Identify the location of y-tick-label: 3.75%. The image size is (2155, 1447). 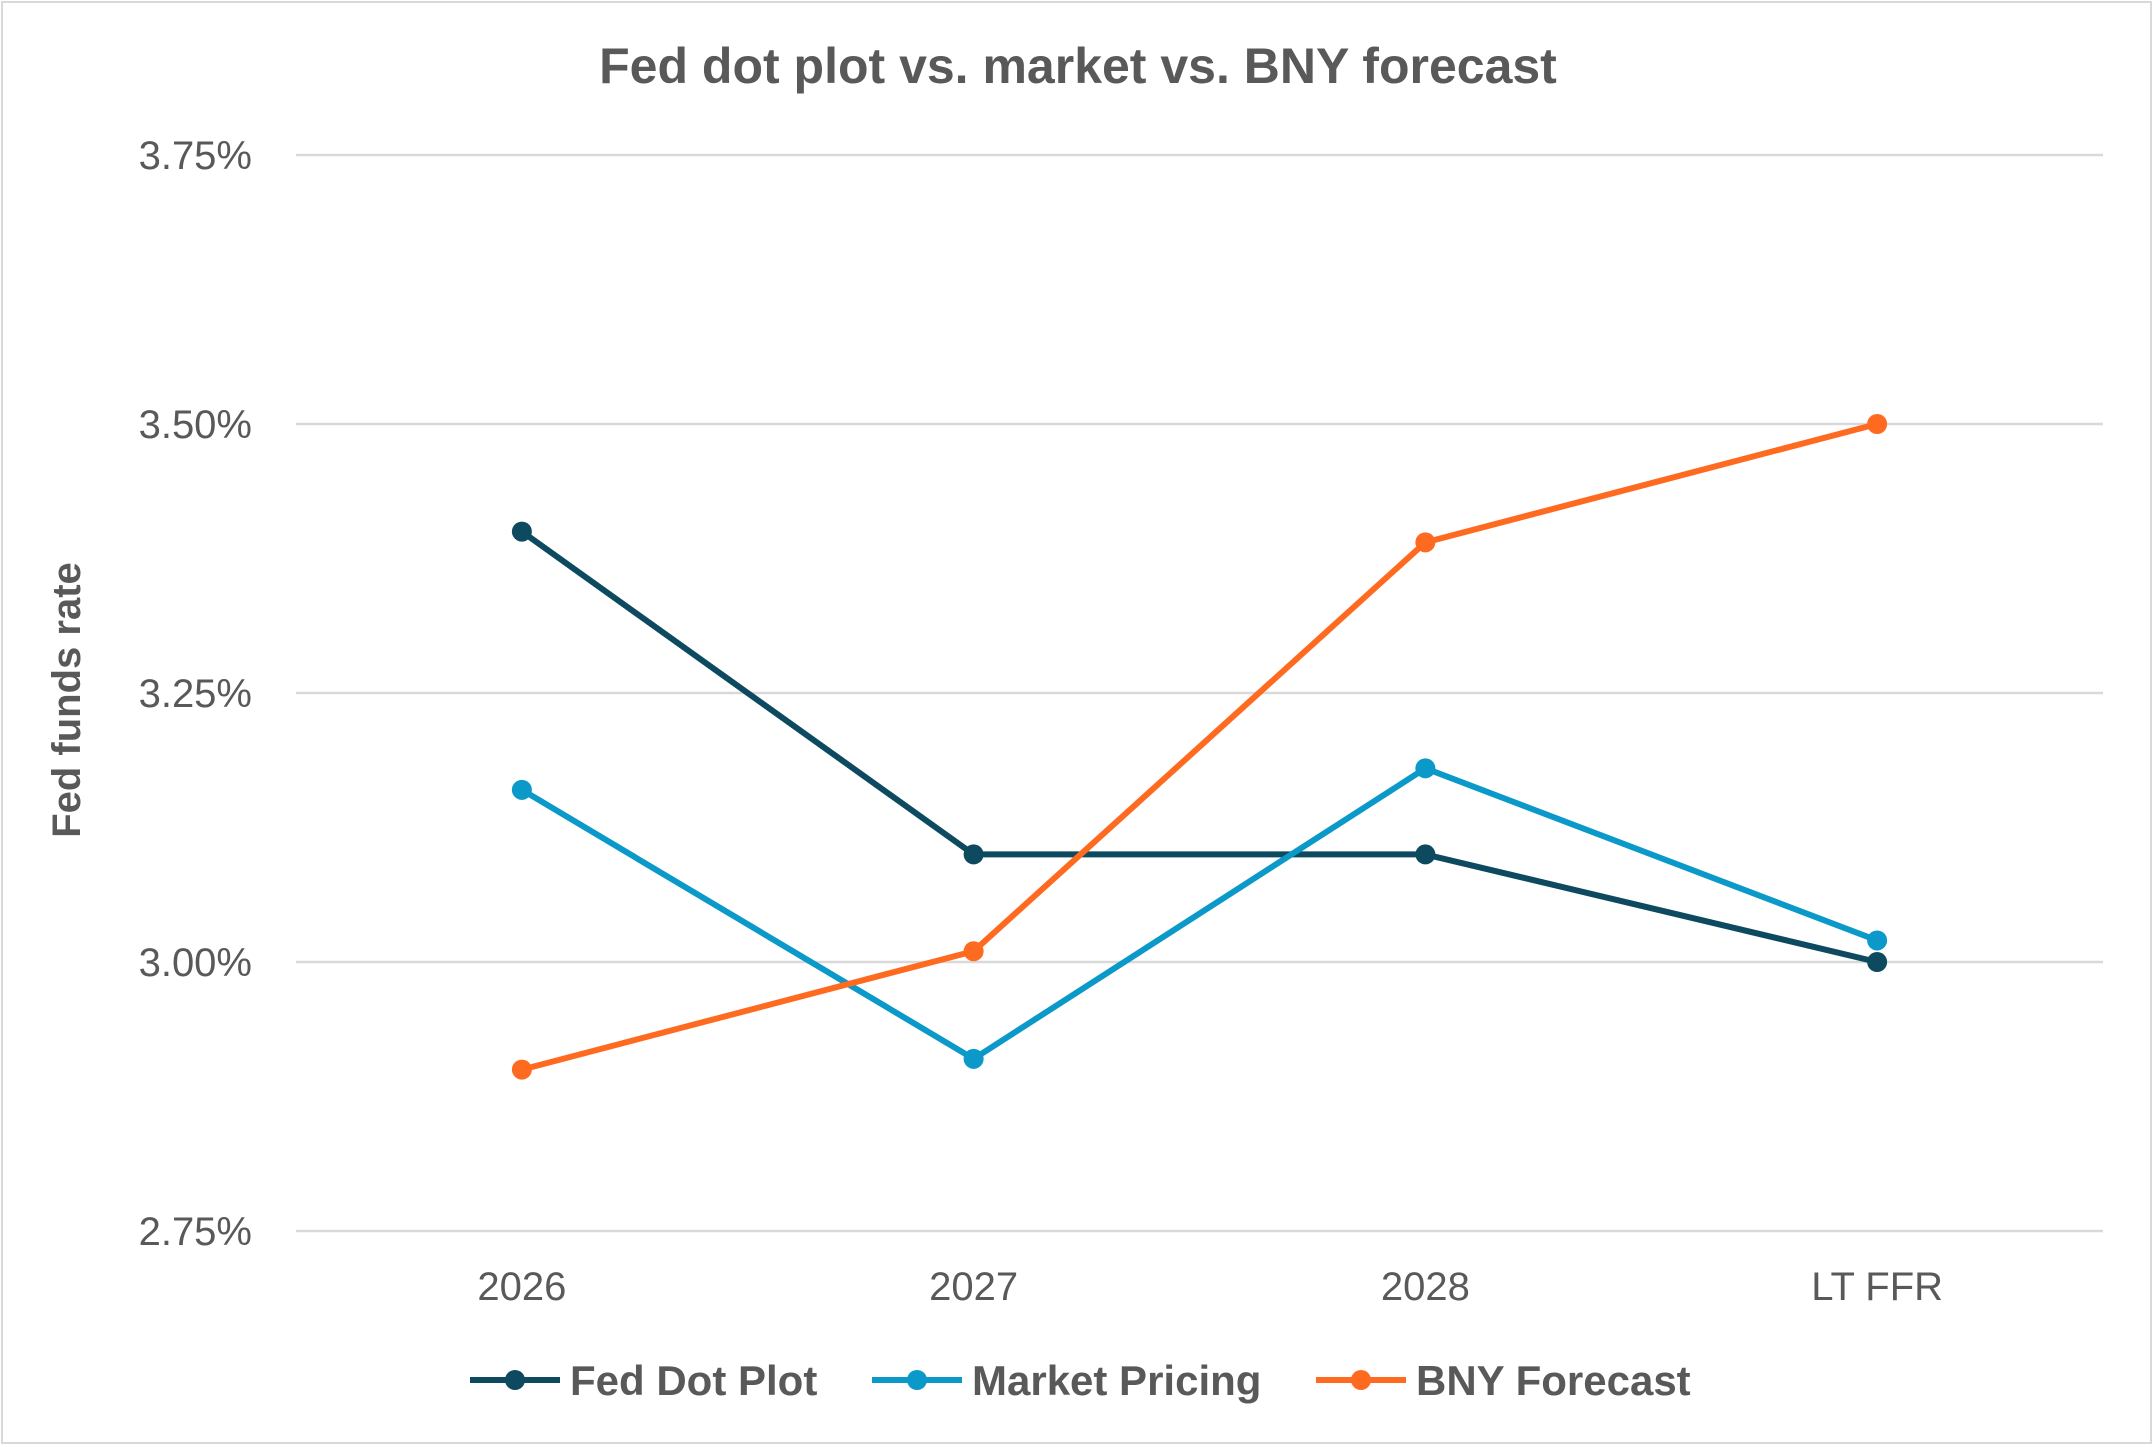
(195, 156).